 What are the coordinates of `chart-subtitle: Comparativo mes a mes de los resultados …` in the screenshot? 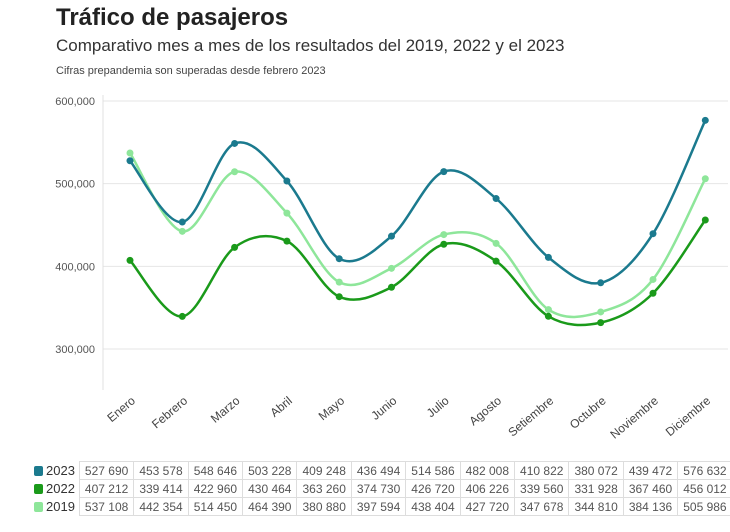 It's located at (310, 45).